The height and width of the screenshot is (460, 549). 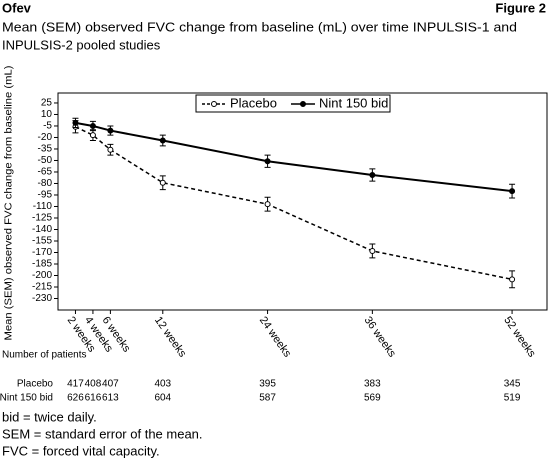 What do you see at coordinates (45, 195) in the screenshot?
I see `y-tick-label: -95` at bounding box center [45, 195].